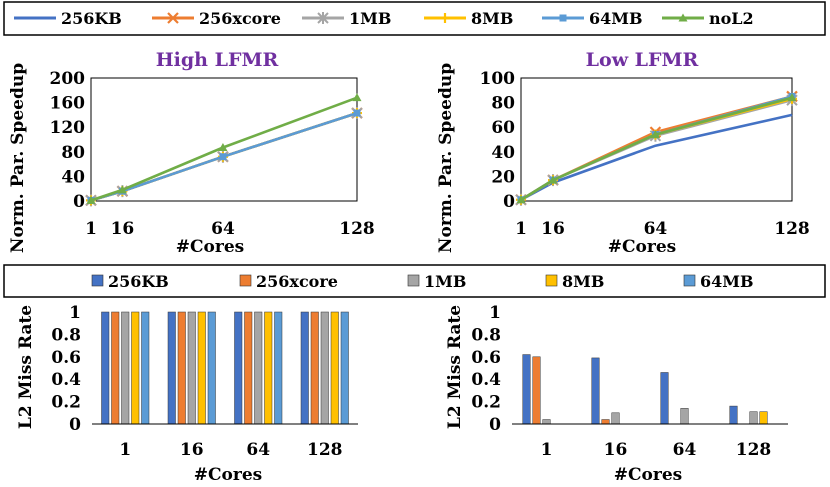 This screenshot has height=487, width=830. I want to click on plot-frame, so click(656, 139).